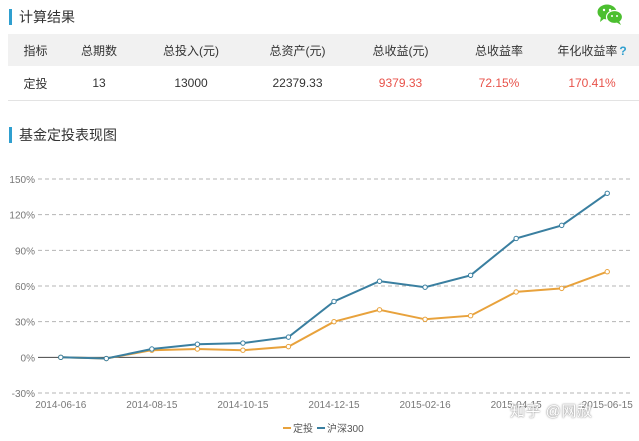  I want to click on header-periods: 总期数, so click(99, 50).